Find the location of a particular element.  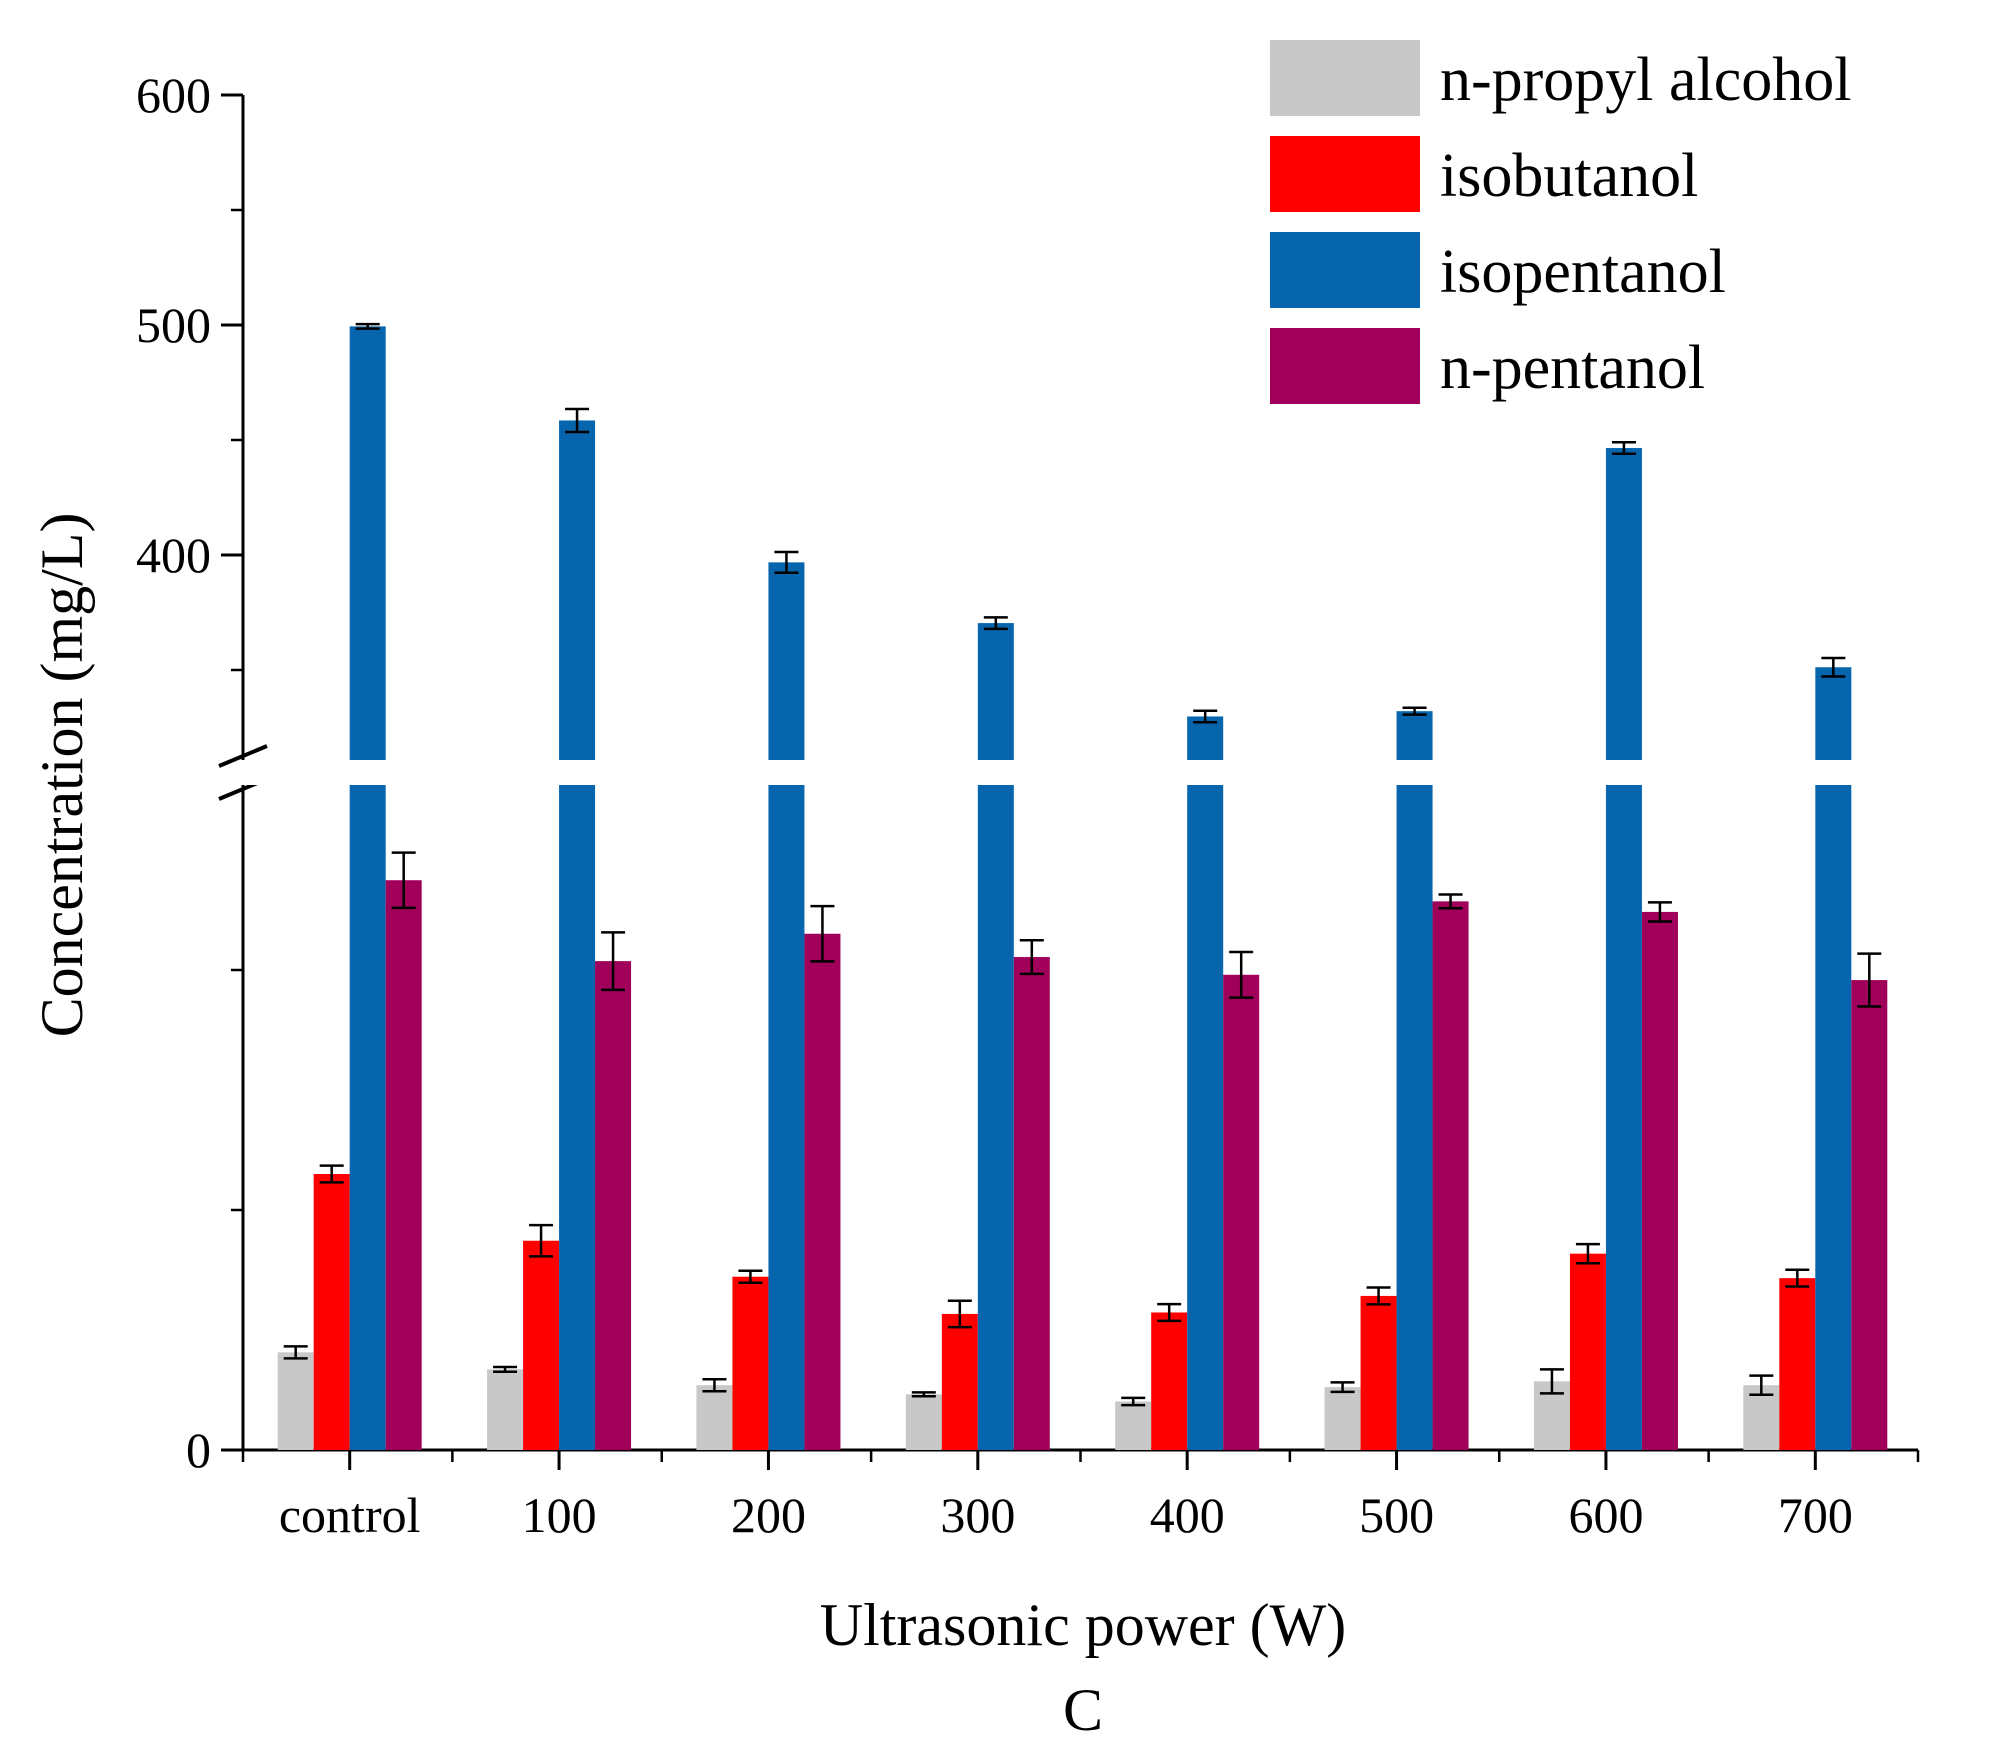

x-tick-label-300: 300 is located at coordinates (977, 1515).